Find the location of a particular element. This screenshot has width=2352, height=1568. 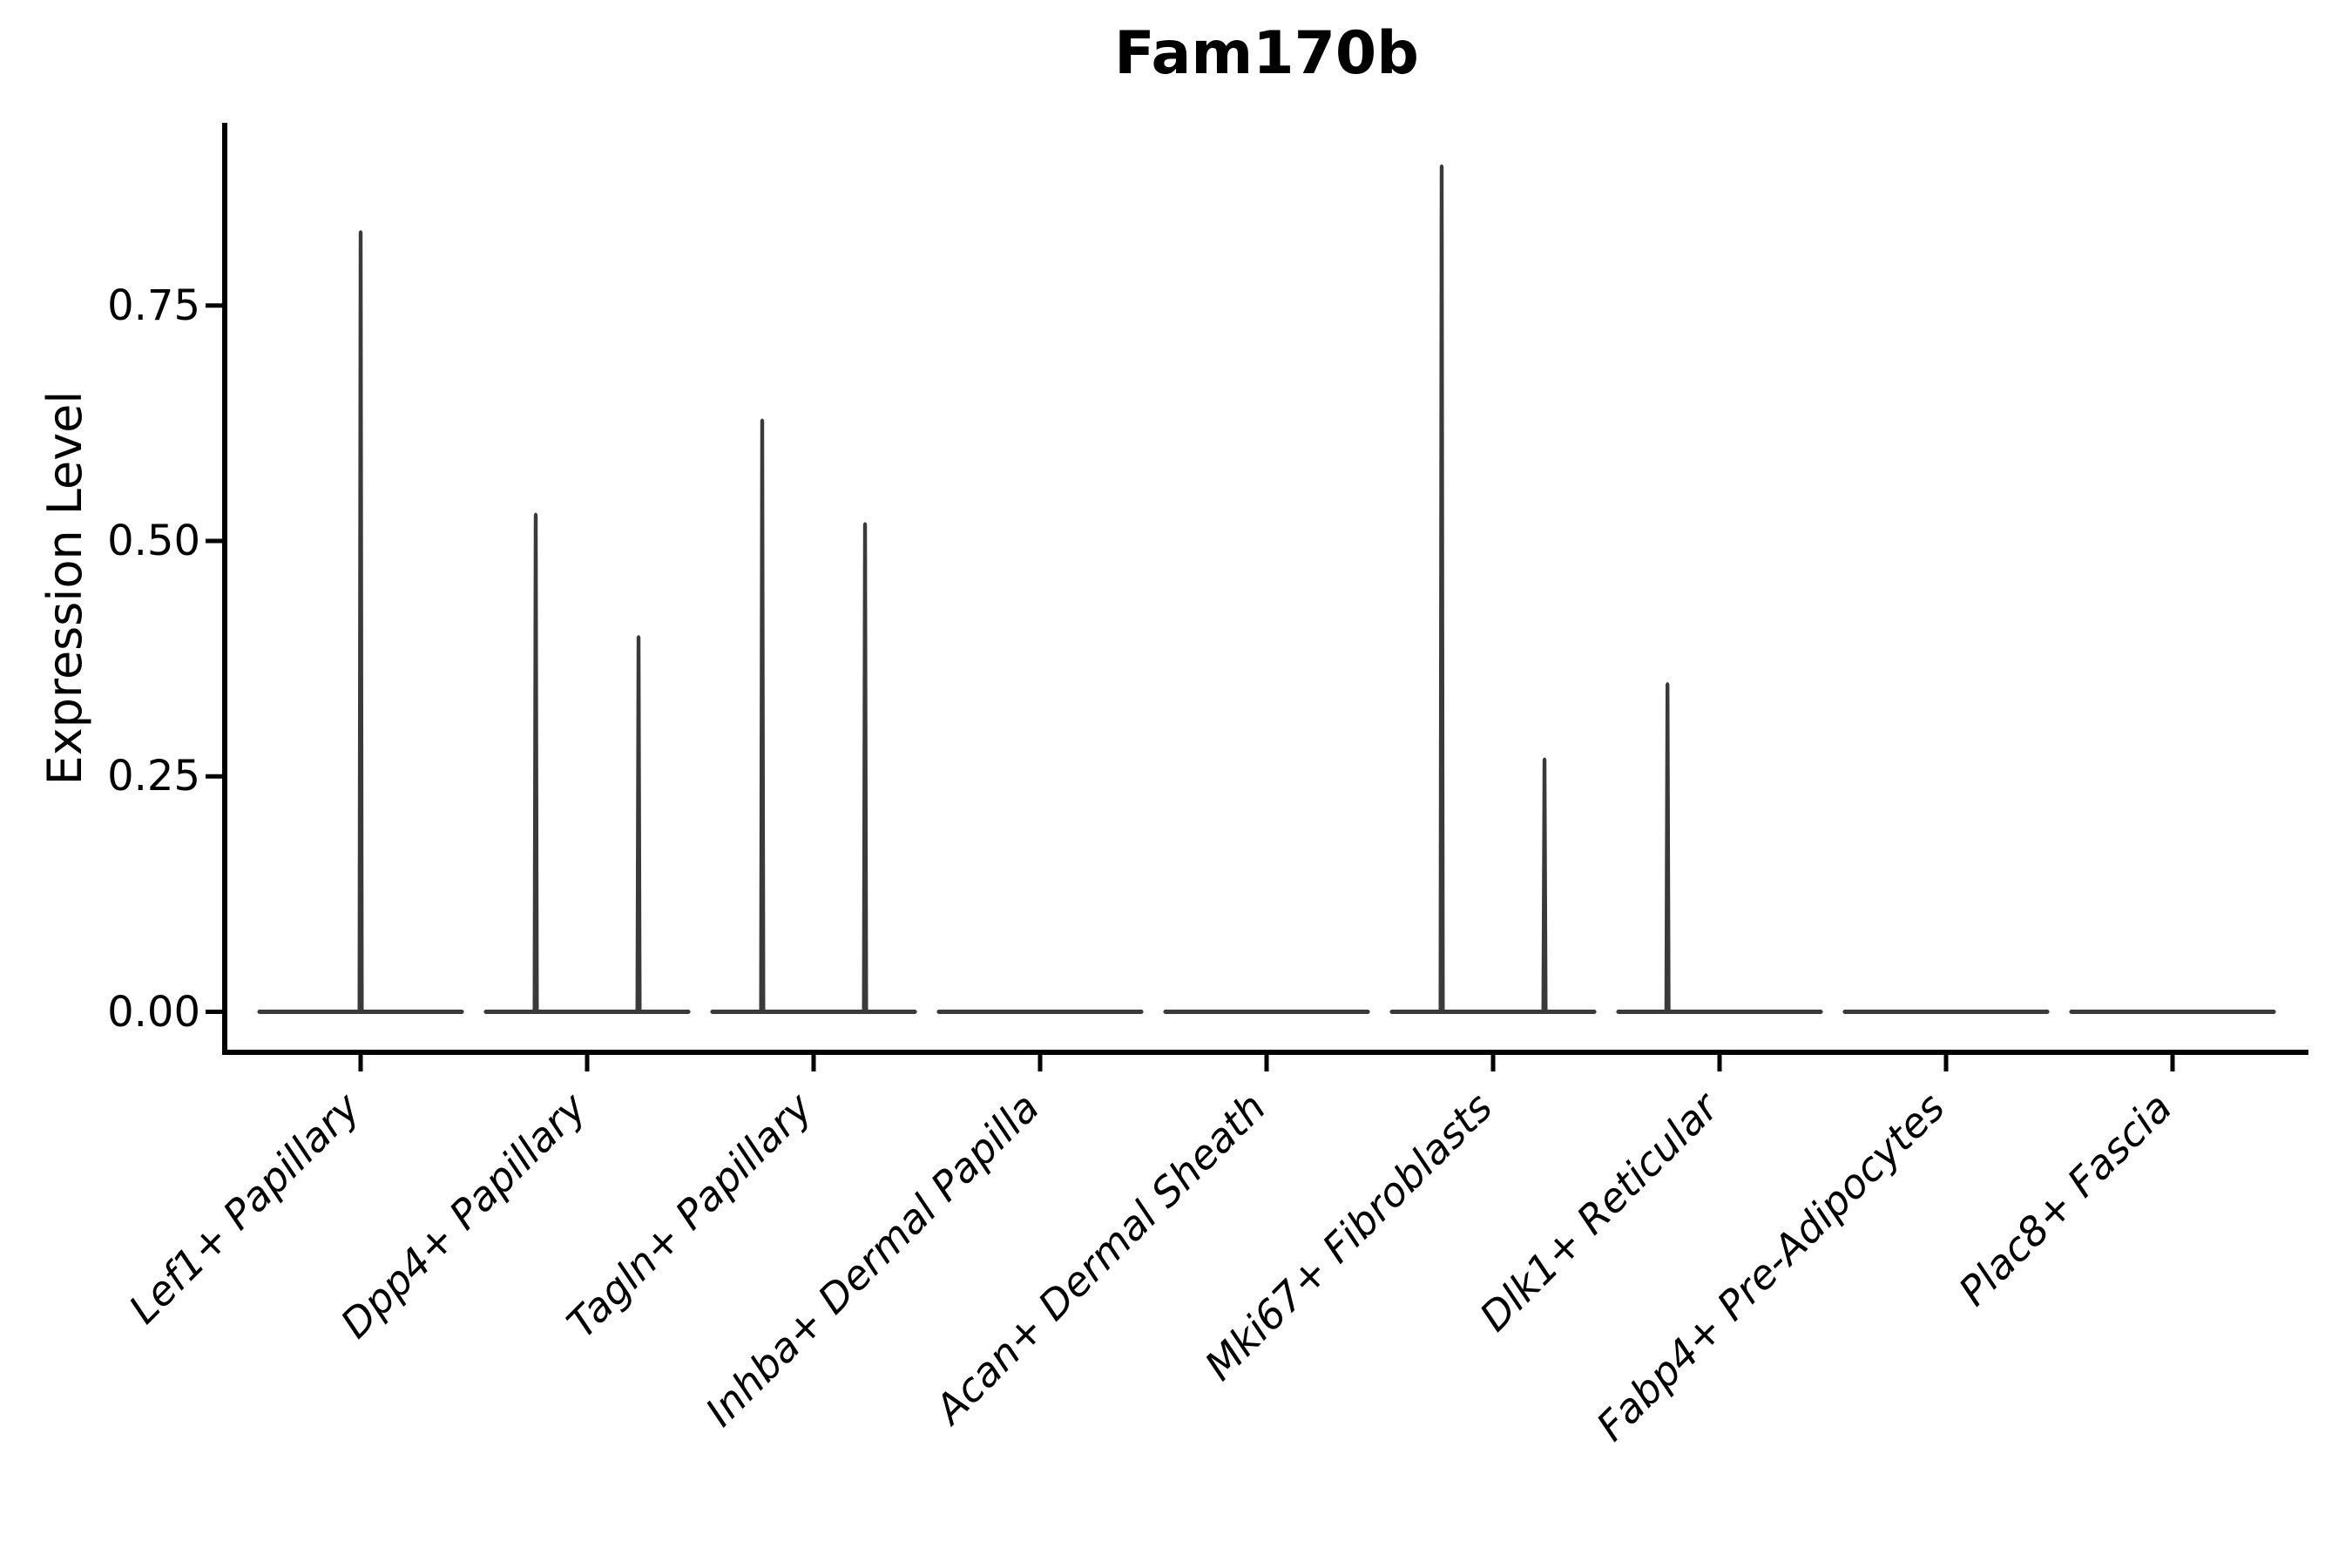

y-tick-label-0.50: 0.50 is located at coordinates (153, 540).